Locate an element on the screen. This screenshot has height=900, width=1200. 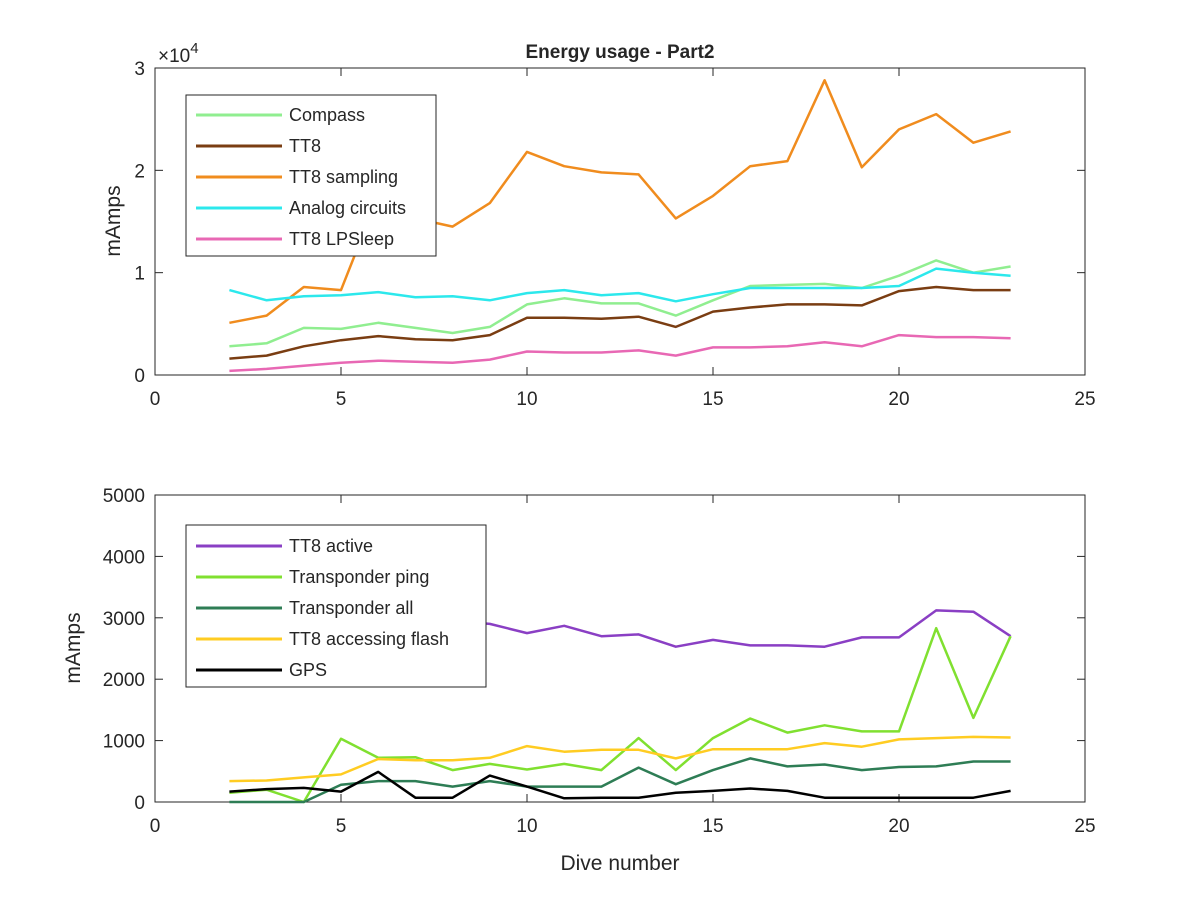
svg-text: ×10⁴ is located at coordinates (178, 53).